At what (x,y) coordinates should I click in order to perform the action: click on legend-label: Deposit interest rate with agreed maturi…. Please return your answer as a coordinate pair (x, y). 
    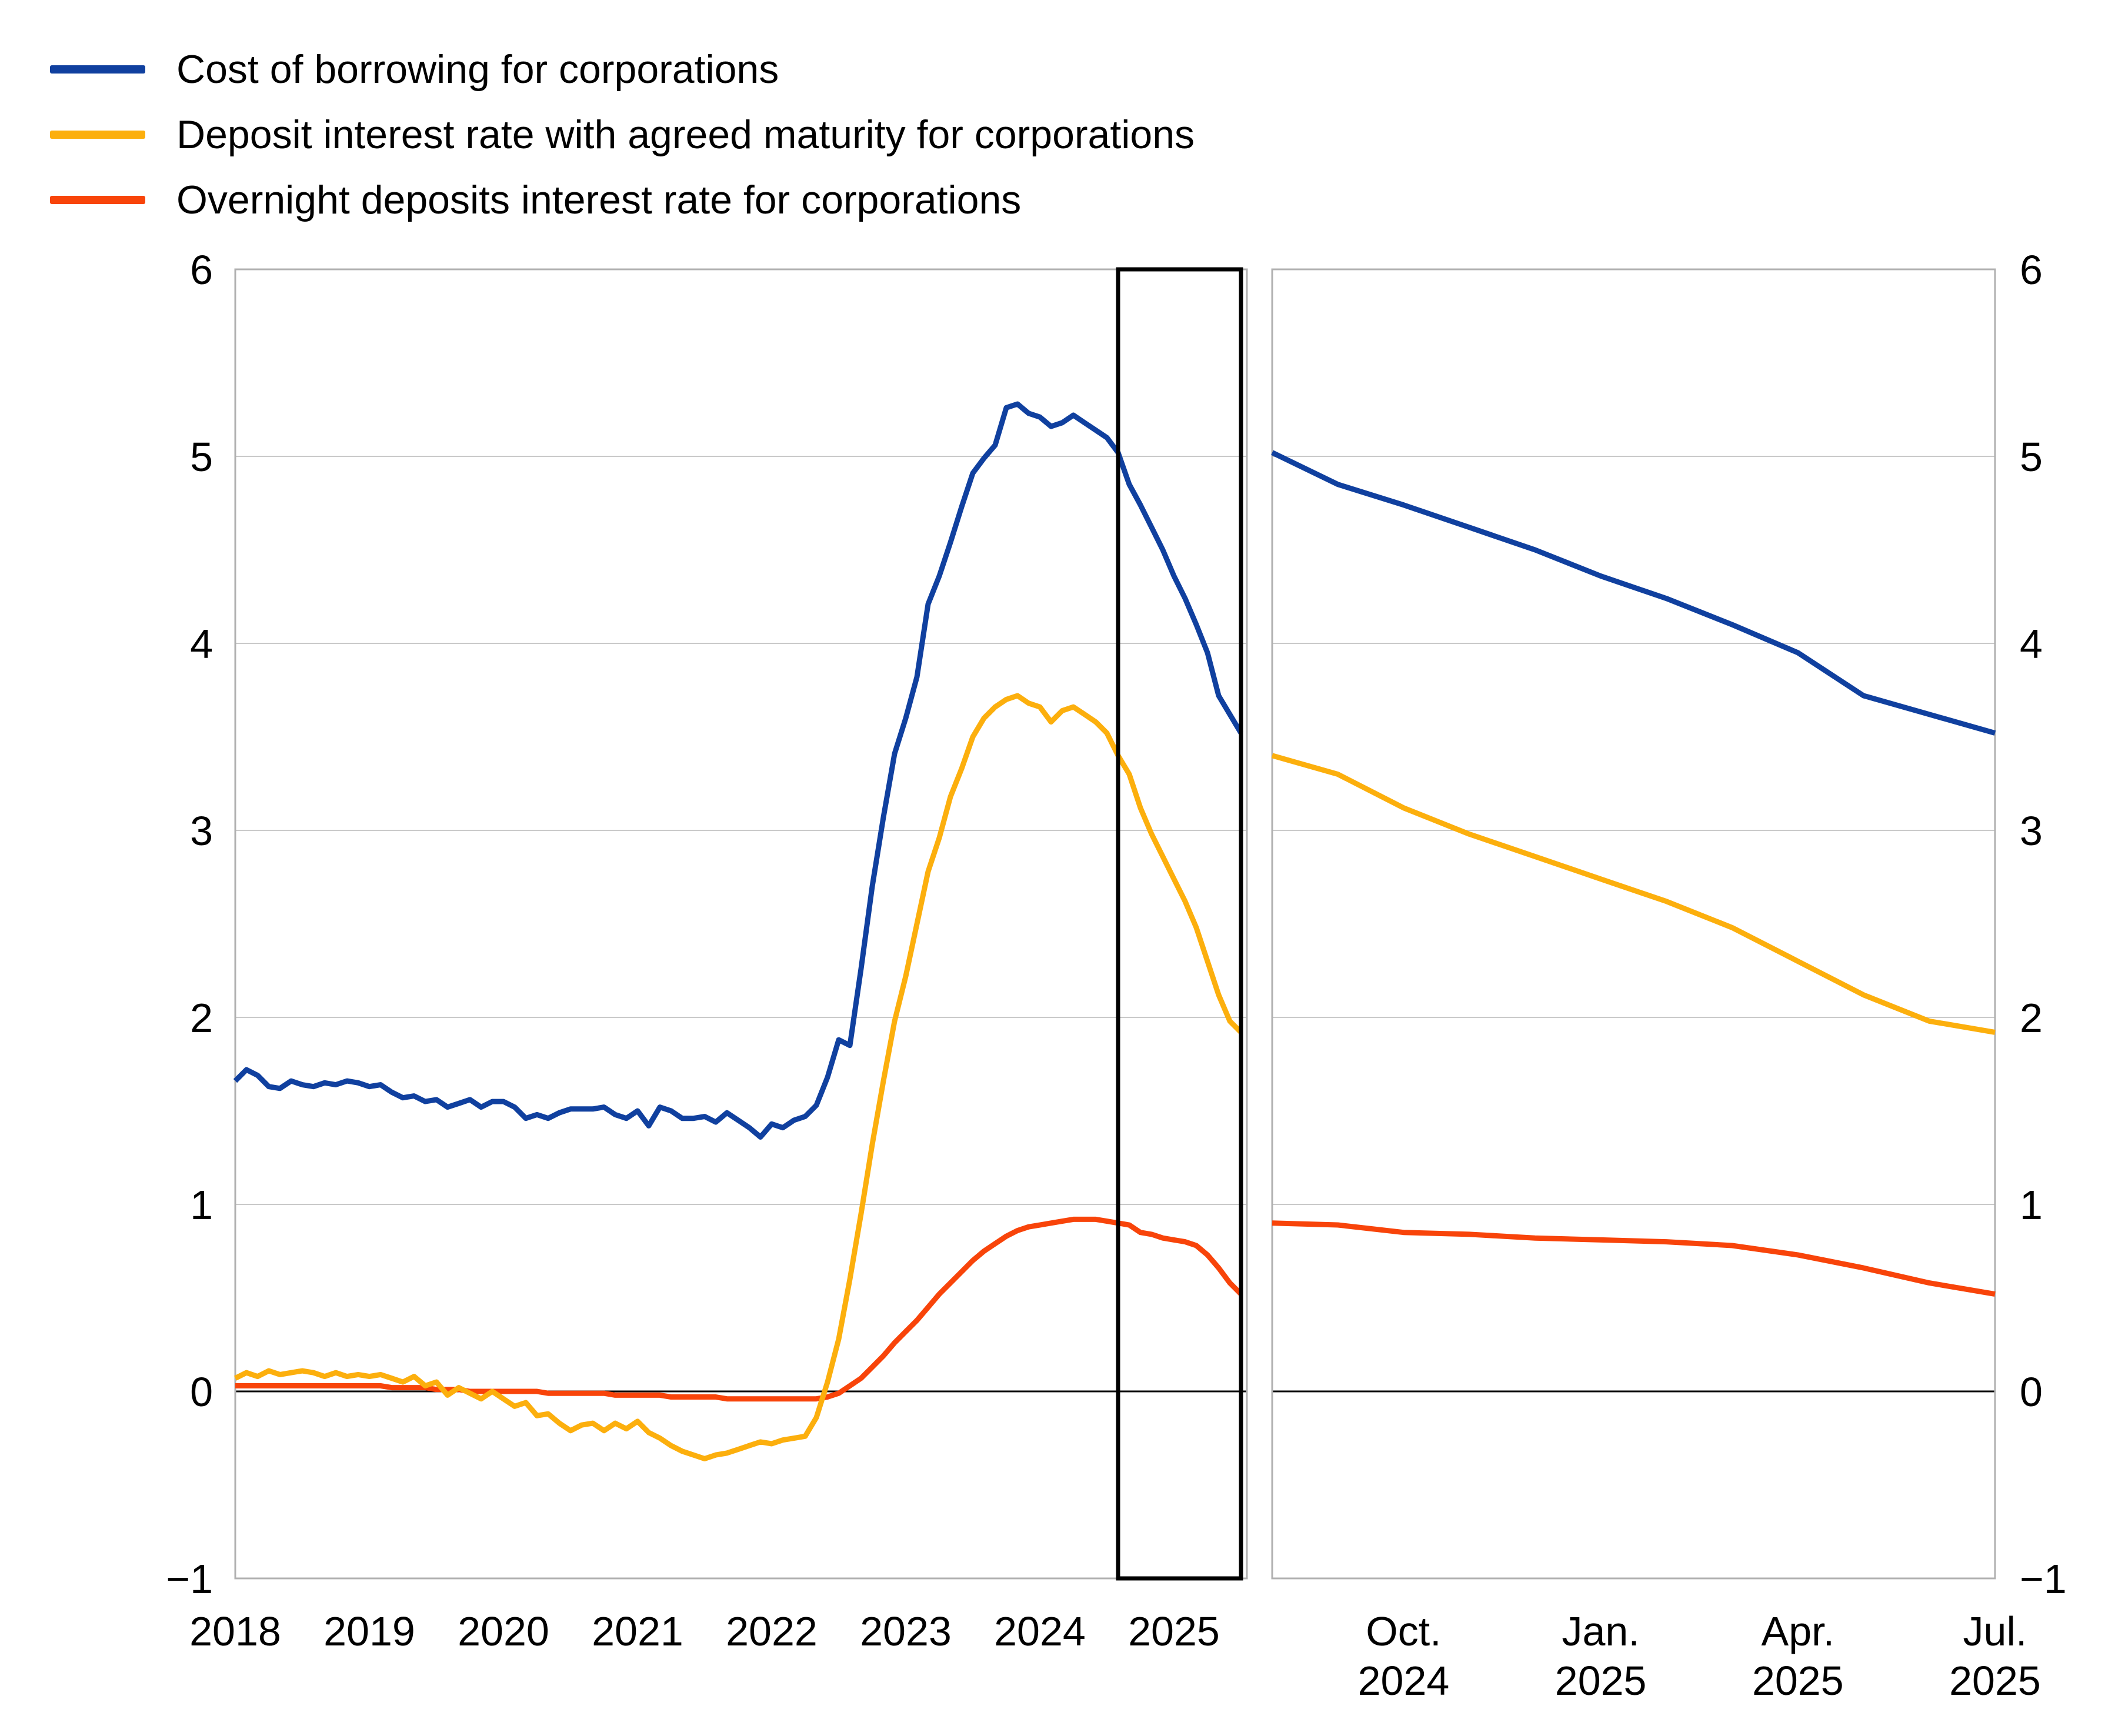
    Looking at the image, I should click on (685, 134).